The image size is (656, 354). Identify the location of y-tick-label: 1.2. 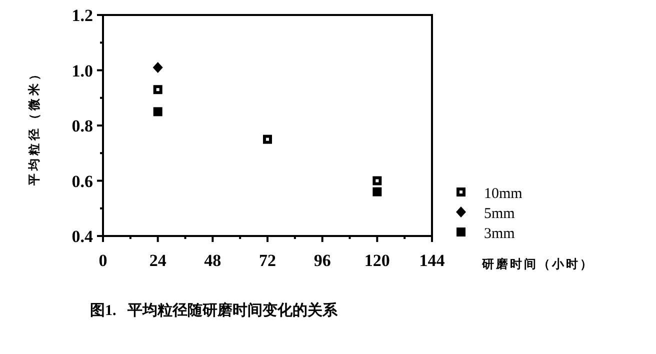
(82, 15).